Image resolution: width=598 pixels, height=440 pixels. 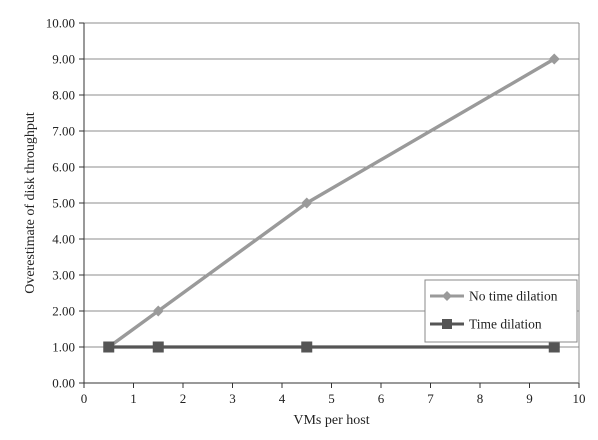 I want to click on y-tick-label: 9.00, so click(x=63, y=59).